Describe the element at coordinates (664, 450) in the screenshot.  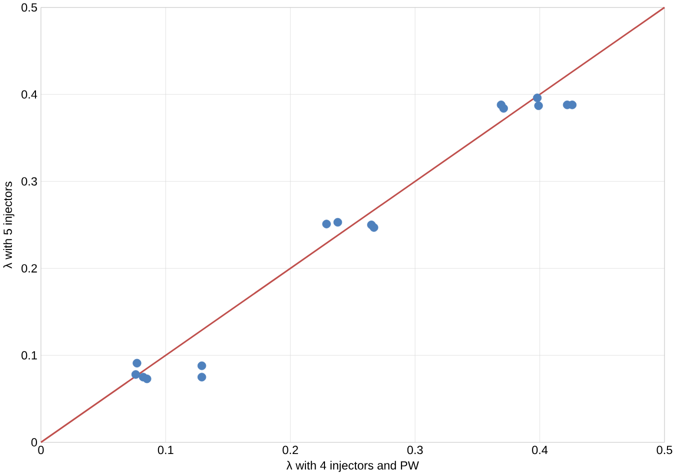
I see `x-tick-label: 0.5` at that location.